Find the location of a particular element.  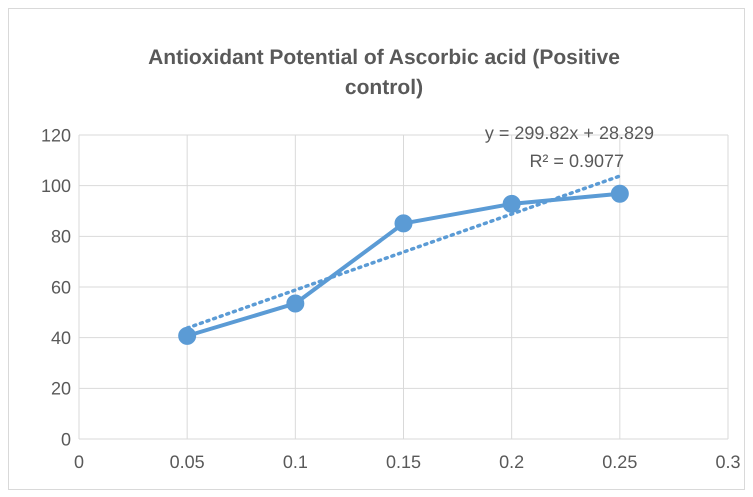

x-tick-label: 0.25 is located at coordinates (620, 462).